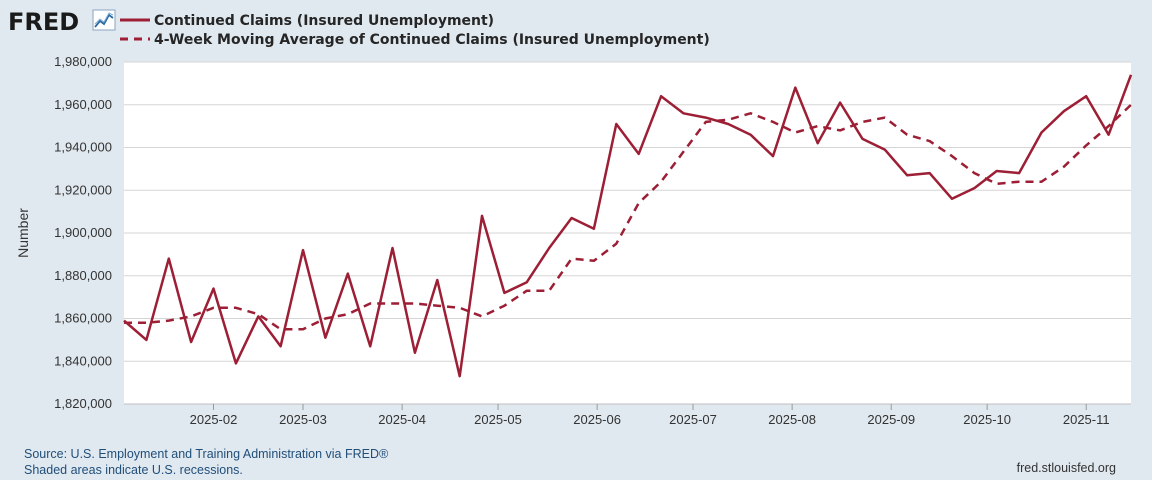  What do you see at coordinates (693, 419) in the screenshot?
I see `x-tick-label: 2025-07` at bounding box center [693, 419].